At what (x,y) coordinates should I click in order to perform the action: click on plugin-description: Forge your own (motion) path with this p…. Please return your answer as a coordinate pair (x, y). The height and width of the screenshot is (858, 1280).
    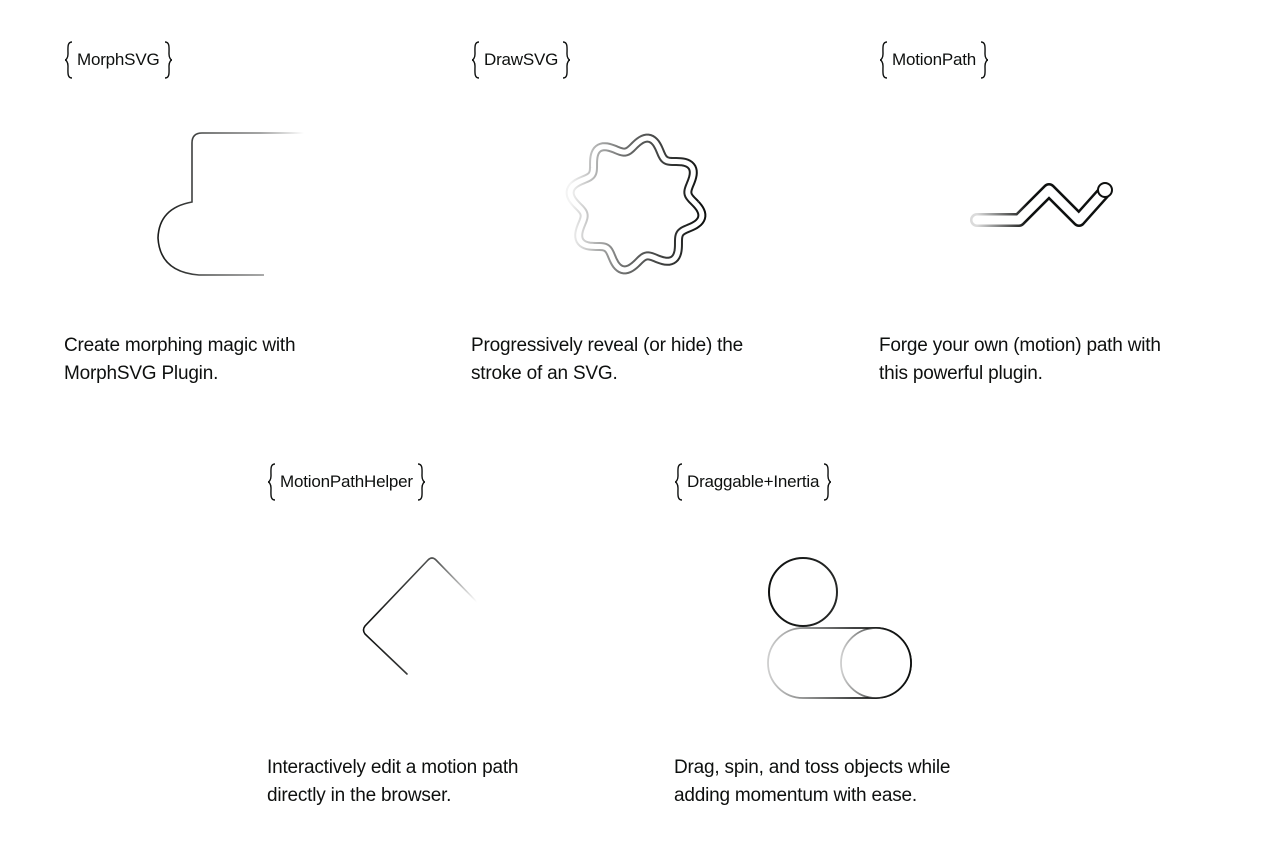
    Looking at the image, I should click on (1049, 360).